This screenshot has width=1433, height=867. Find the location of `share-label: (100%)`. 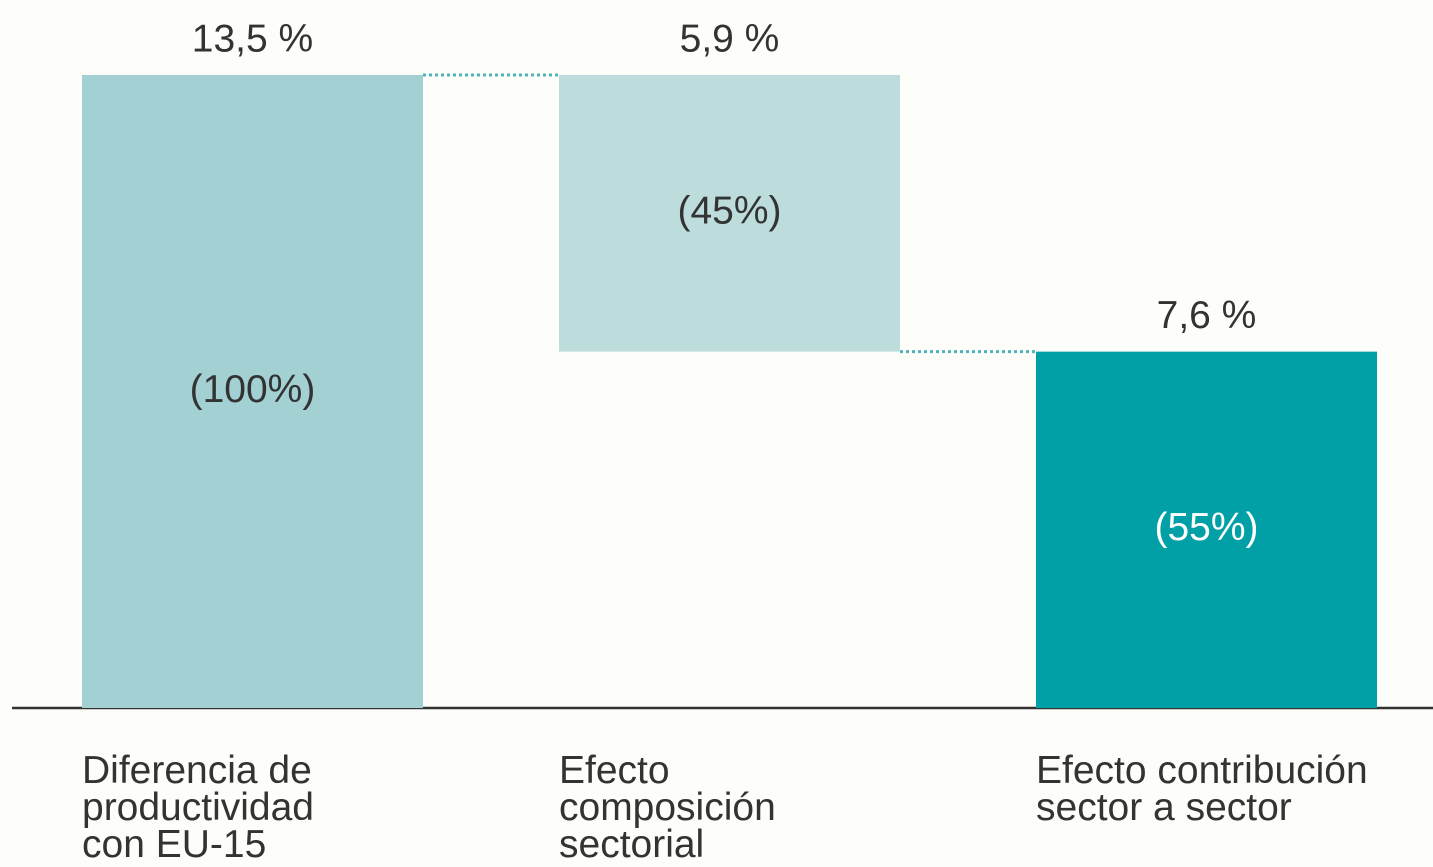

share-label: (100%) is located at coordinates (253, 389).